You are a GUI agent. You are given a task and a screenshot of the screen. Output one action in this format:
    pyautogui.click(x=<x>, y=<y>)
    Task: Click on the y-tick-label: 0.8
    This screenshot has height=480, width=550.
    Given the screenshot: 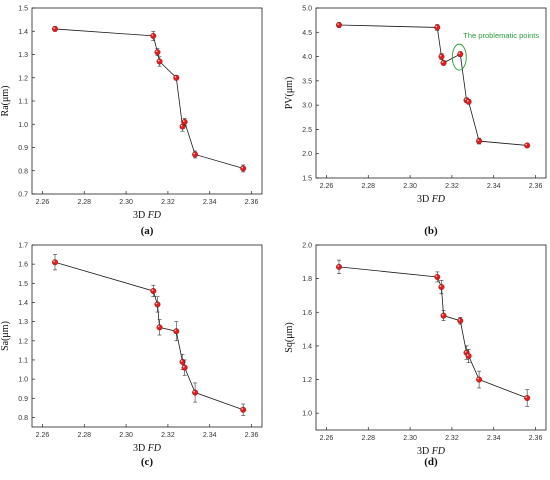 What is the action you would take?
    pyautogui.click(x=23, y=171)
    